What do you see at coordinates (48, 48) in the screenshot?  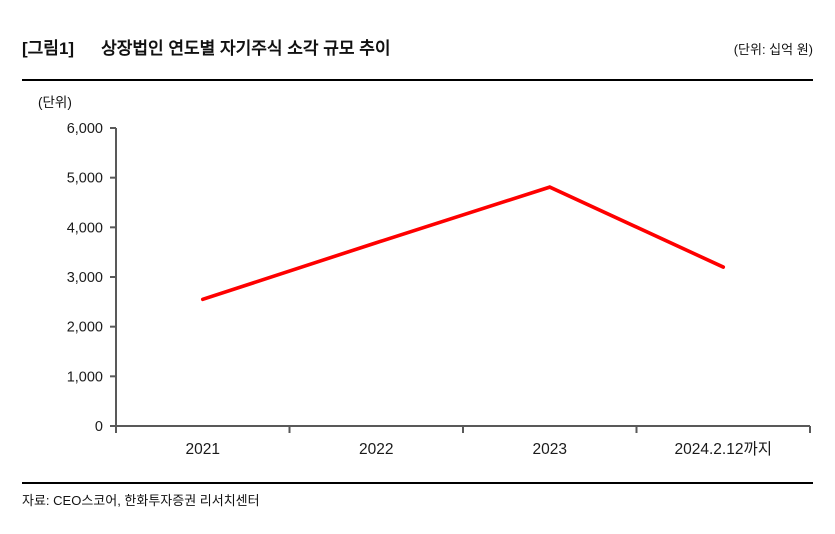 I see `figure-label: [그림1]` at bounding box center [48, 48].